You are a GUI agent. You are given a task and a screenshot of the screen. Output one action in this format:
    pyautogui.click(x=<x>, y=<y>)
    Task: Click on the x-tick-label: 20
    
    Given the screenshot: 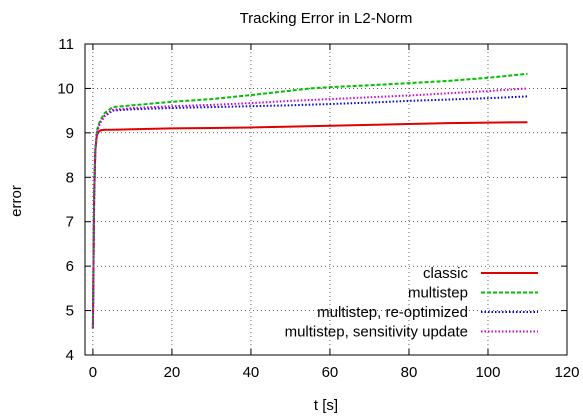 What is the action you would take?
    pyautogui.click(x=172, y=372)
    